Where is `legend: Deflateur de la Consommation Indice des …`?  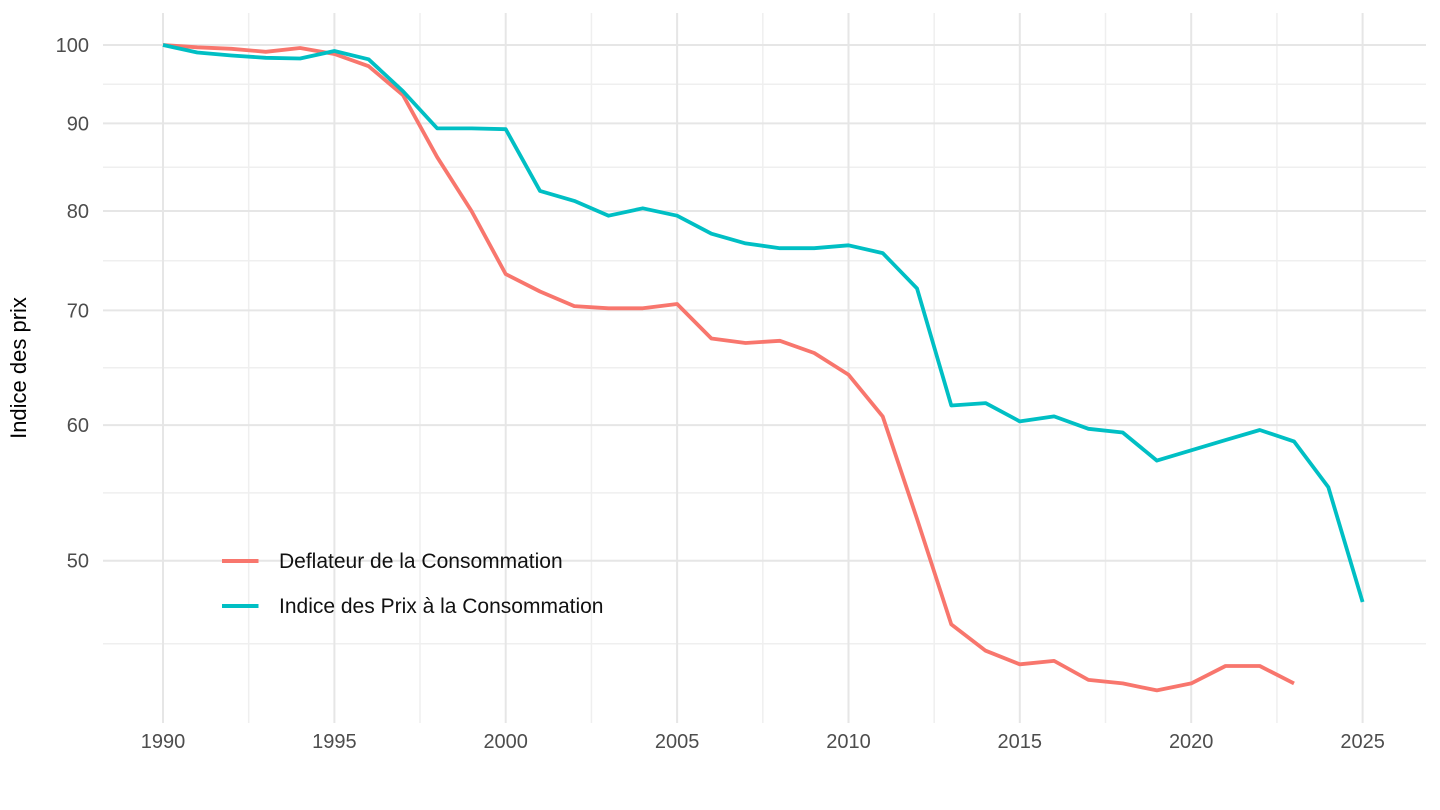
legend: Deflateur de la Consommation Indice des … is located at coordinates (413, 584).